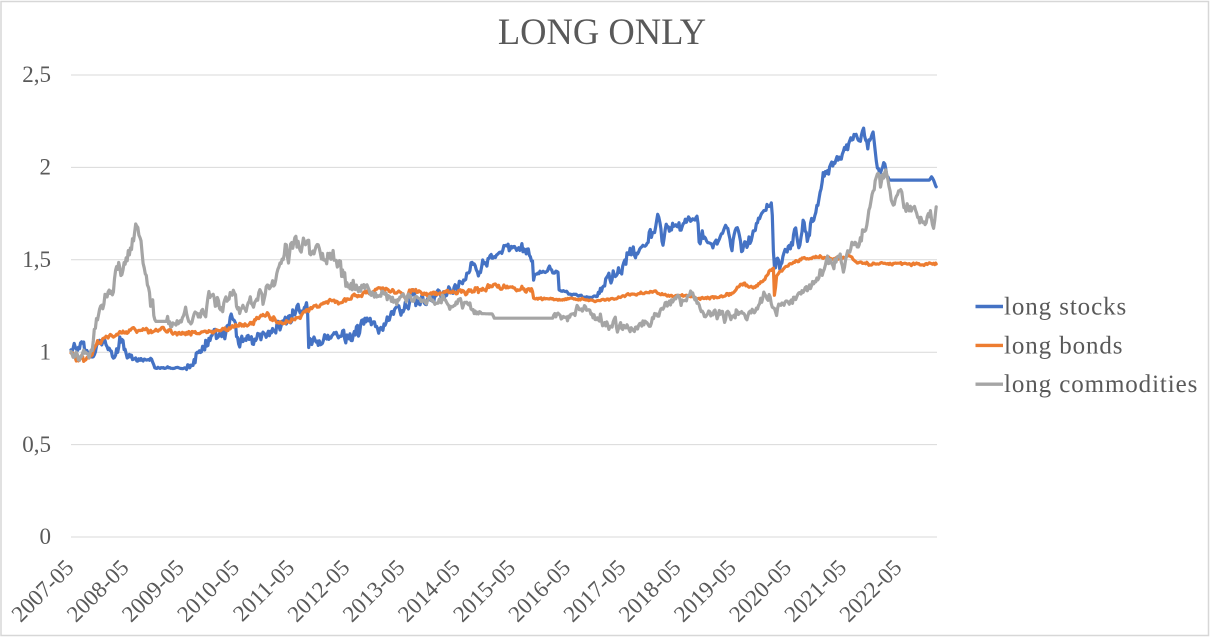 The image size is (1210, 637). Describe the element at coordinates (36, 444) in the screenshot. I see `svg-text: 0,5` at that location.